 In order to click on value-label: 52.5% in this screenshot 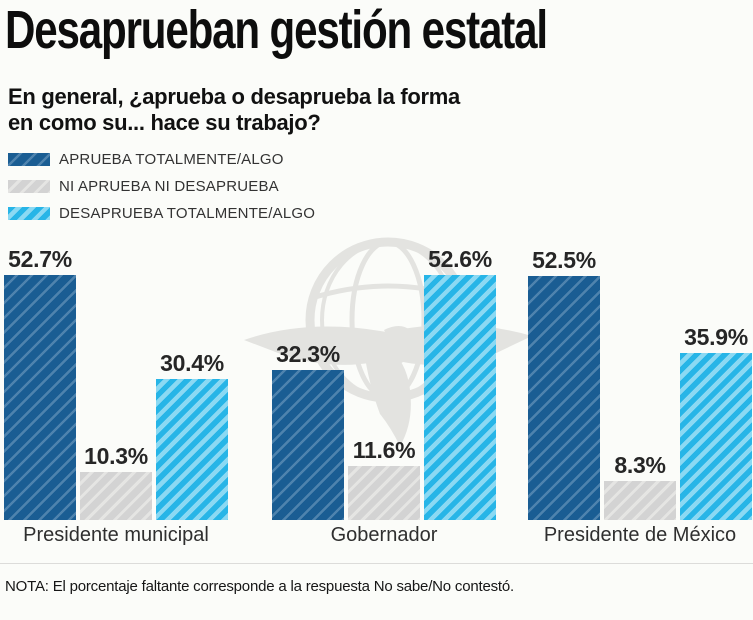, I will do `click(564, 259)`.